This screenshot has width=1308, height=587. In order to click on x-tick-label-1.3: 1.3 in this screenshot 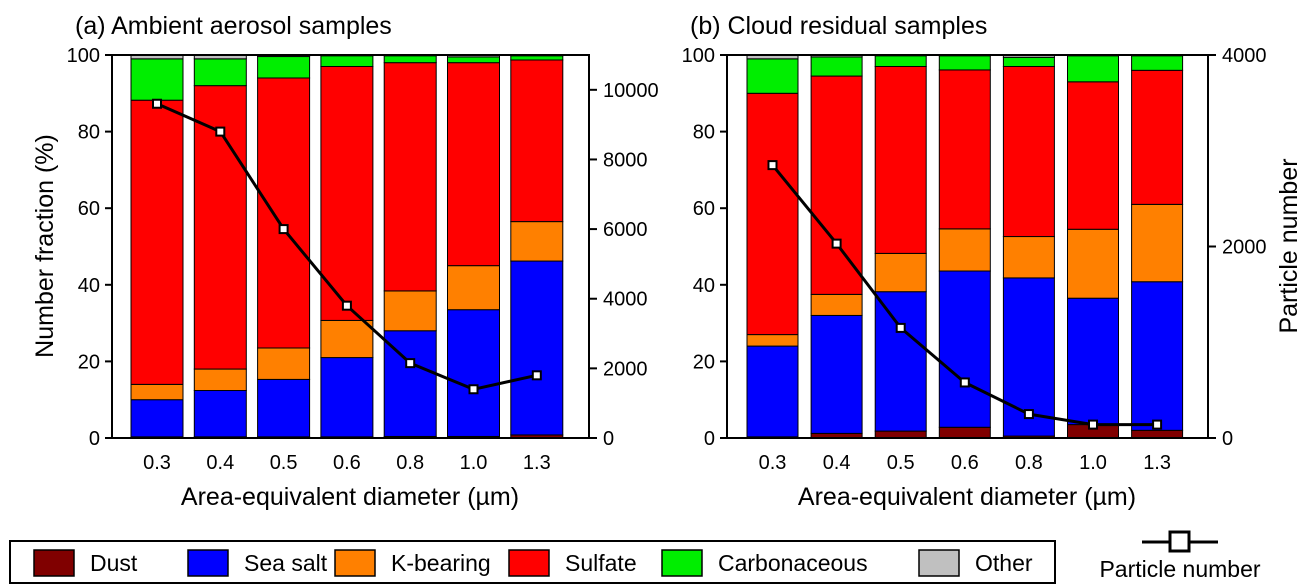, I will do `click(537, 463)`.